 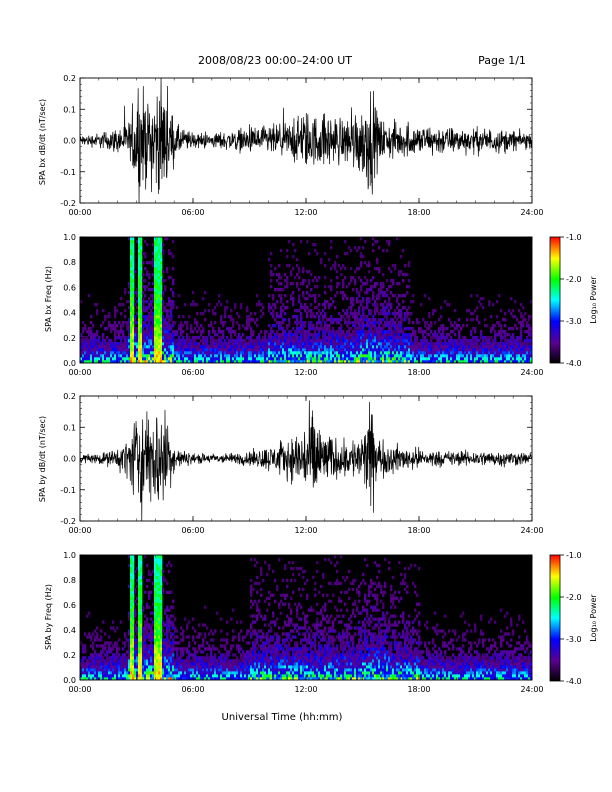 I want to click on by-dbdt-y-tick-label: 0.1, so click(x=69, y=427).